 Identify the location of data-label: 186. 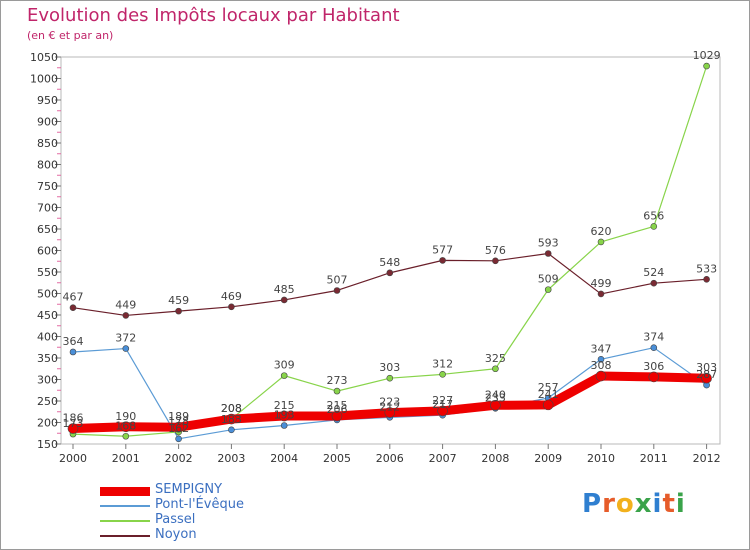
(73, 418).